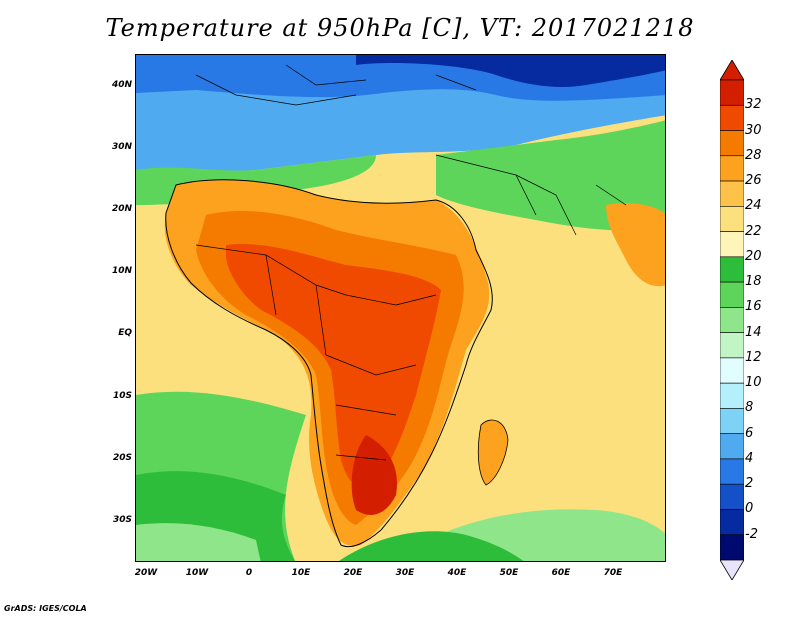  Describe the element at coordinates (198, 542) in the screenshot. I see `south-atlantic-coolest` at that location.